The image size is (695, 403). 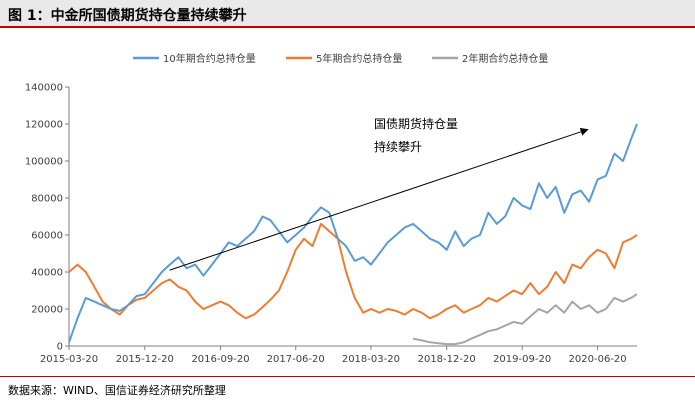 What do you see at coordinates (145, 359) in the screenshot?
I see `x-tick-label: 2015-12-20` at bounding box center [145, 359].